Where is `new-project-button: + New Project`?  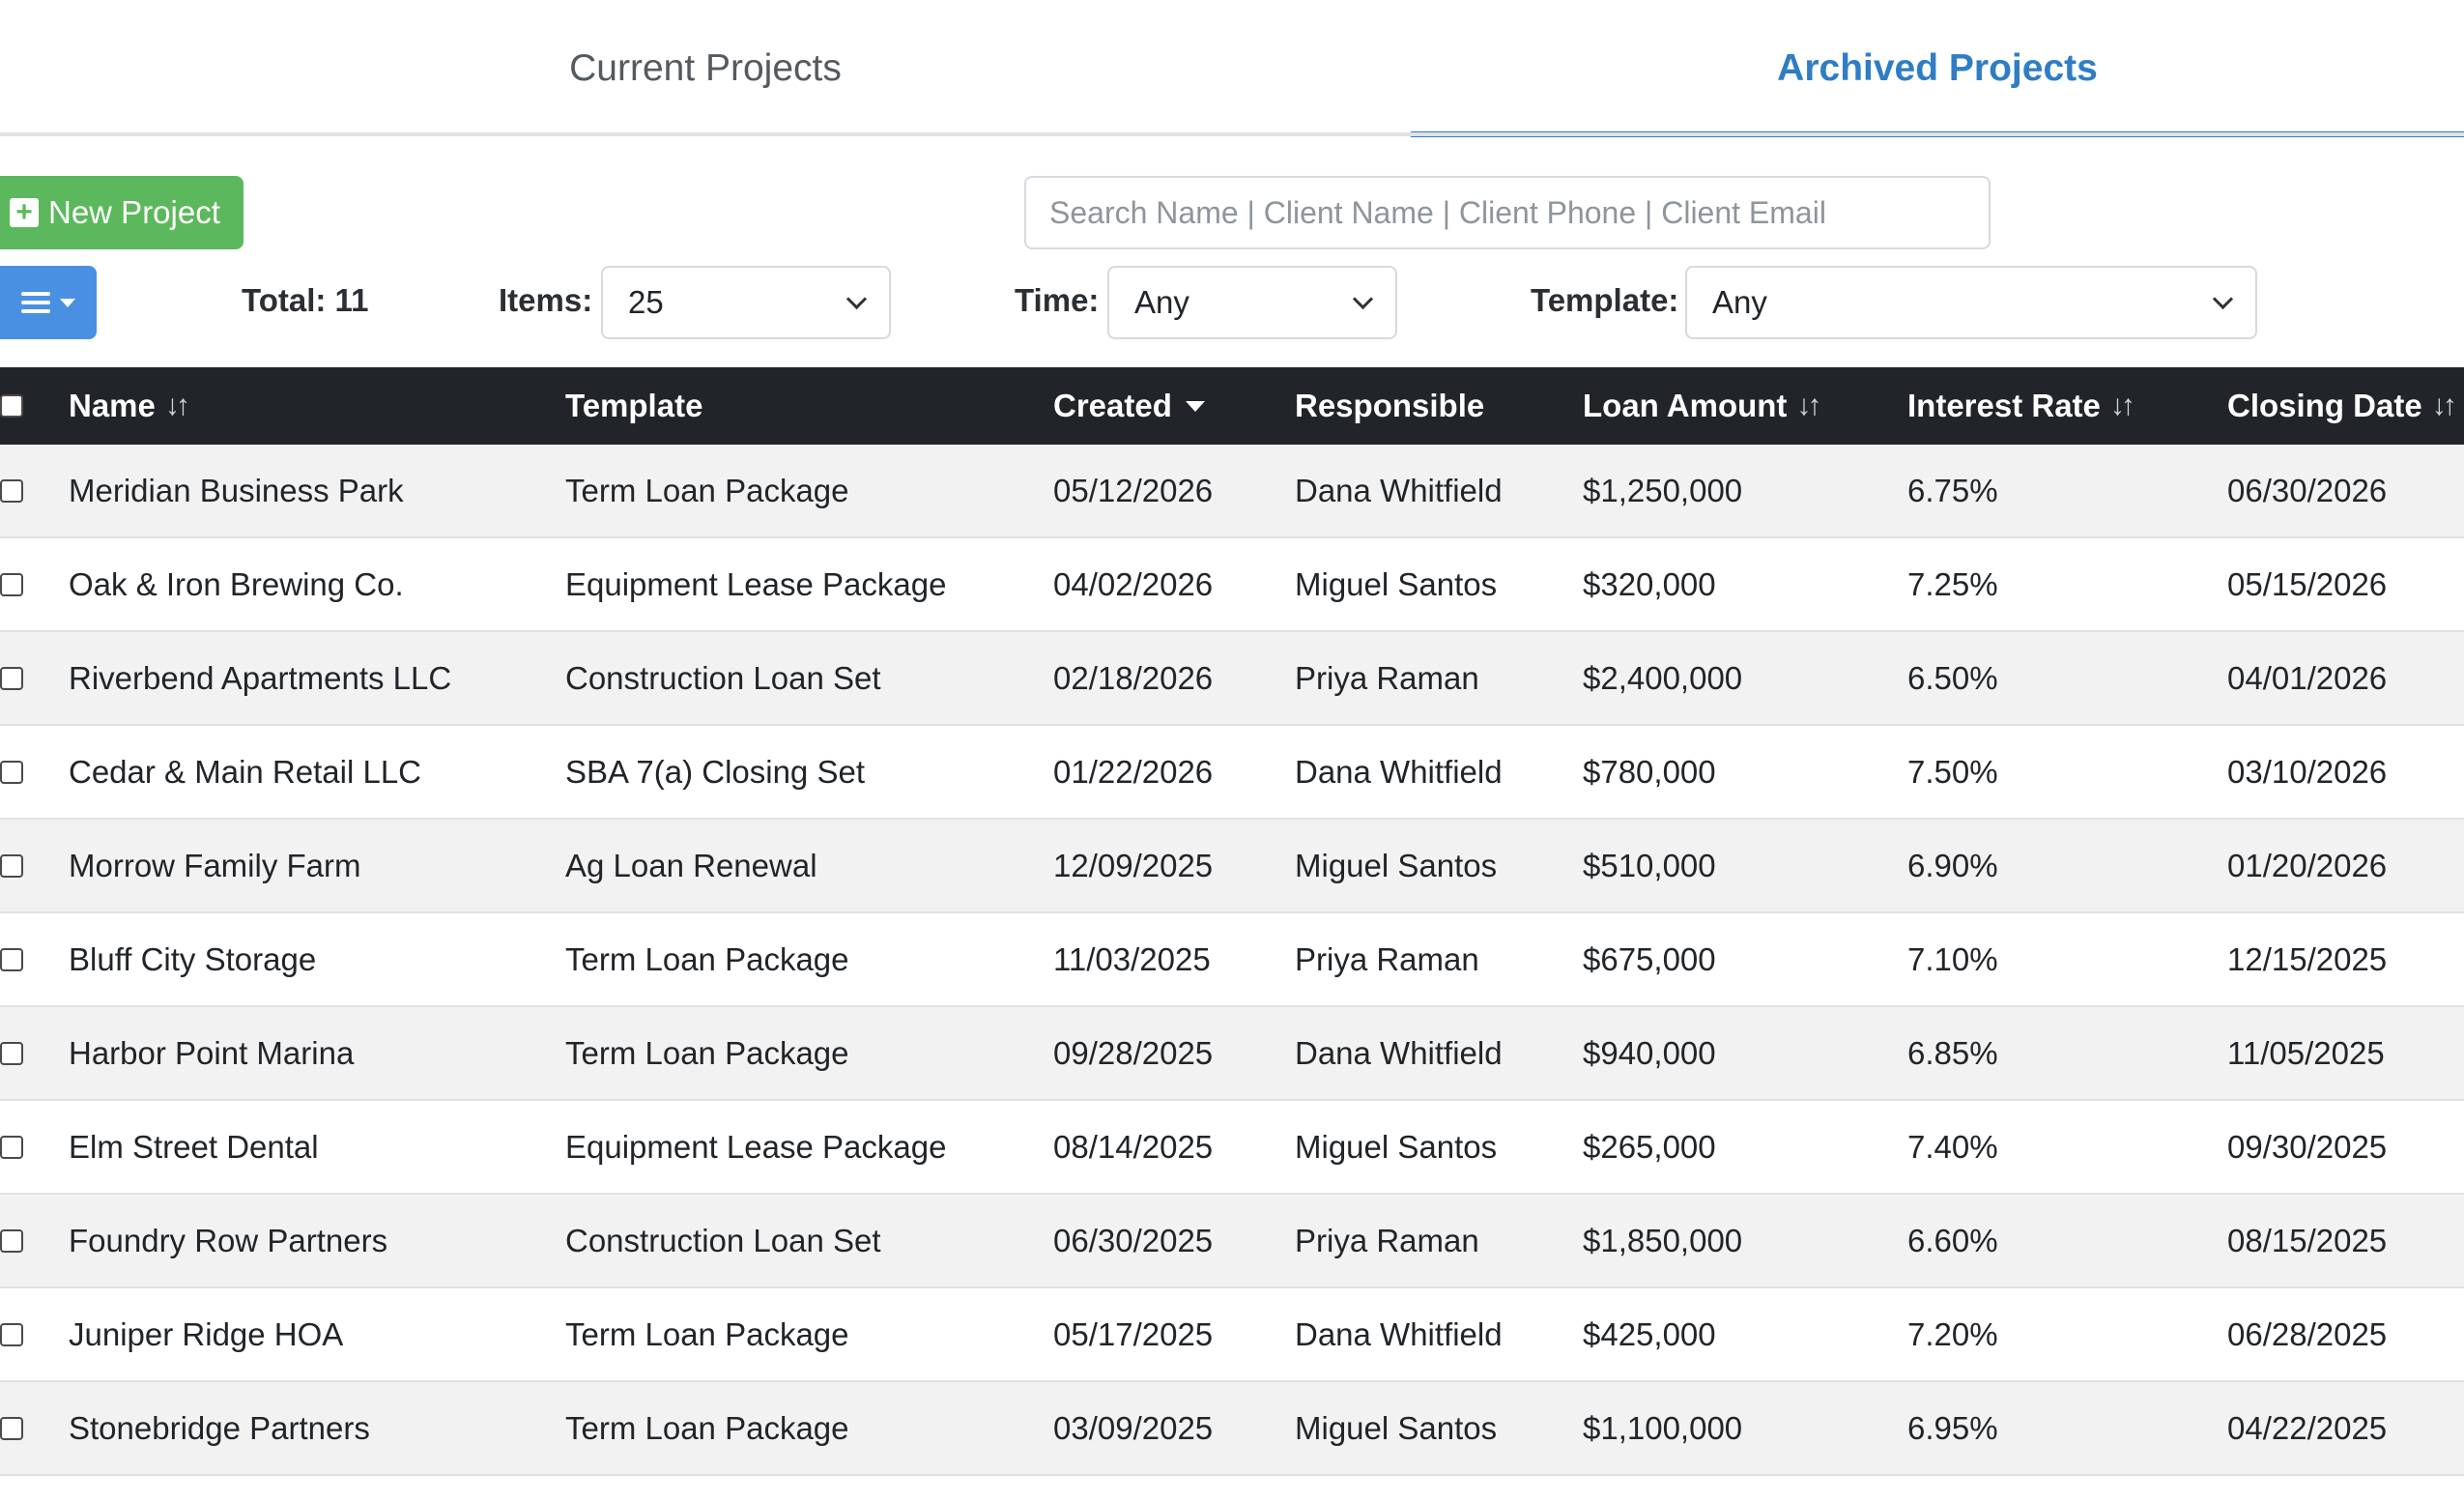 new-project-button: + New Project is located at coordinates (122, 212).